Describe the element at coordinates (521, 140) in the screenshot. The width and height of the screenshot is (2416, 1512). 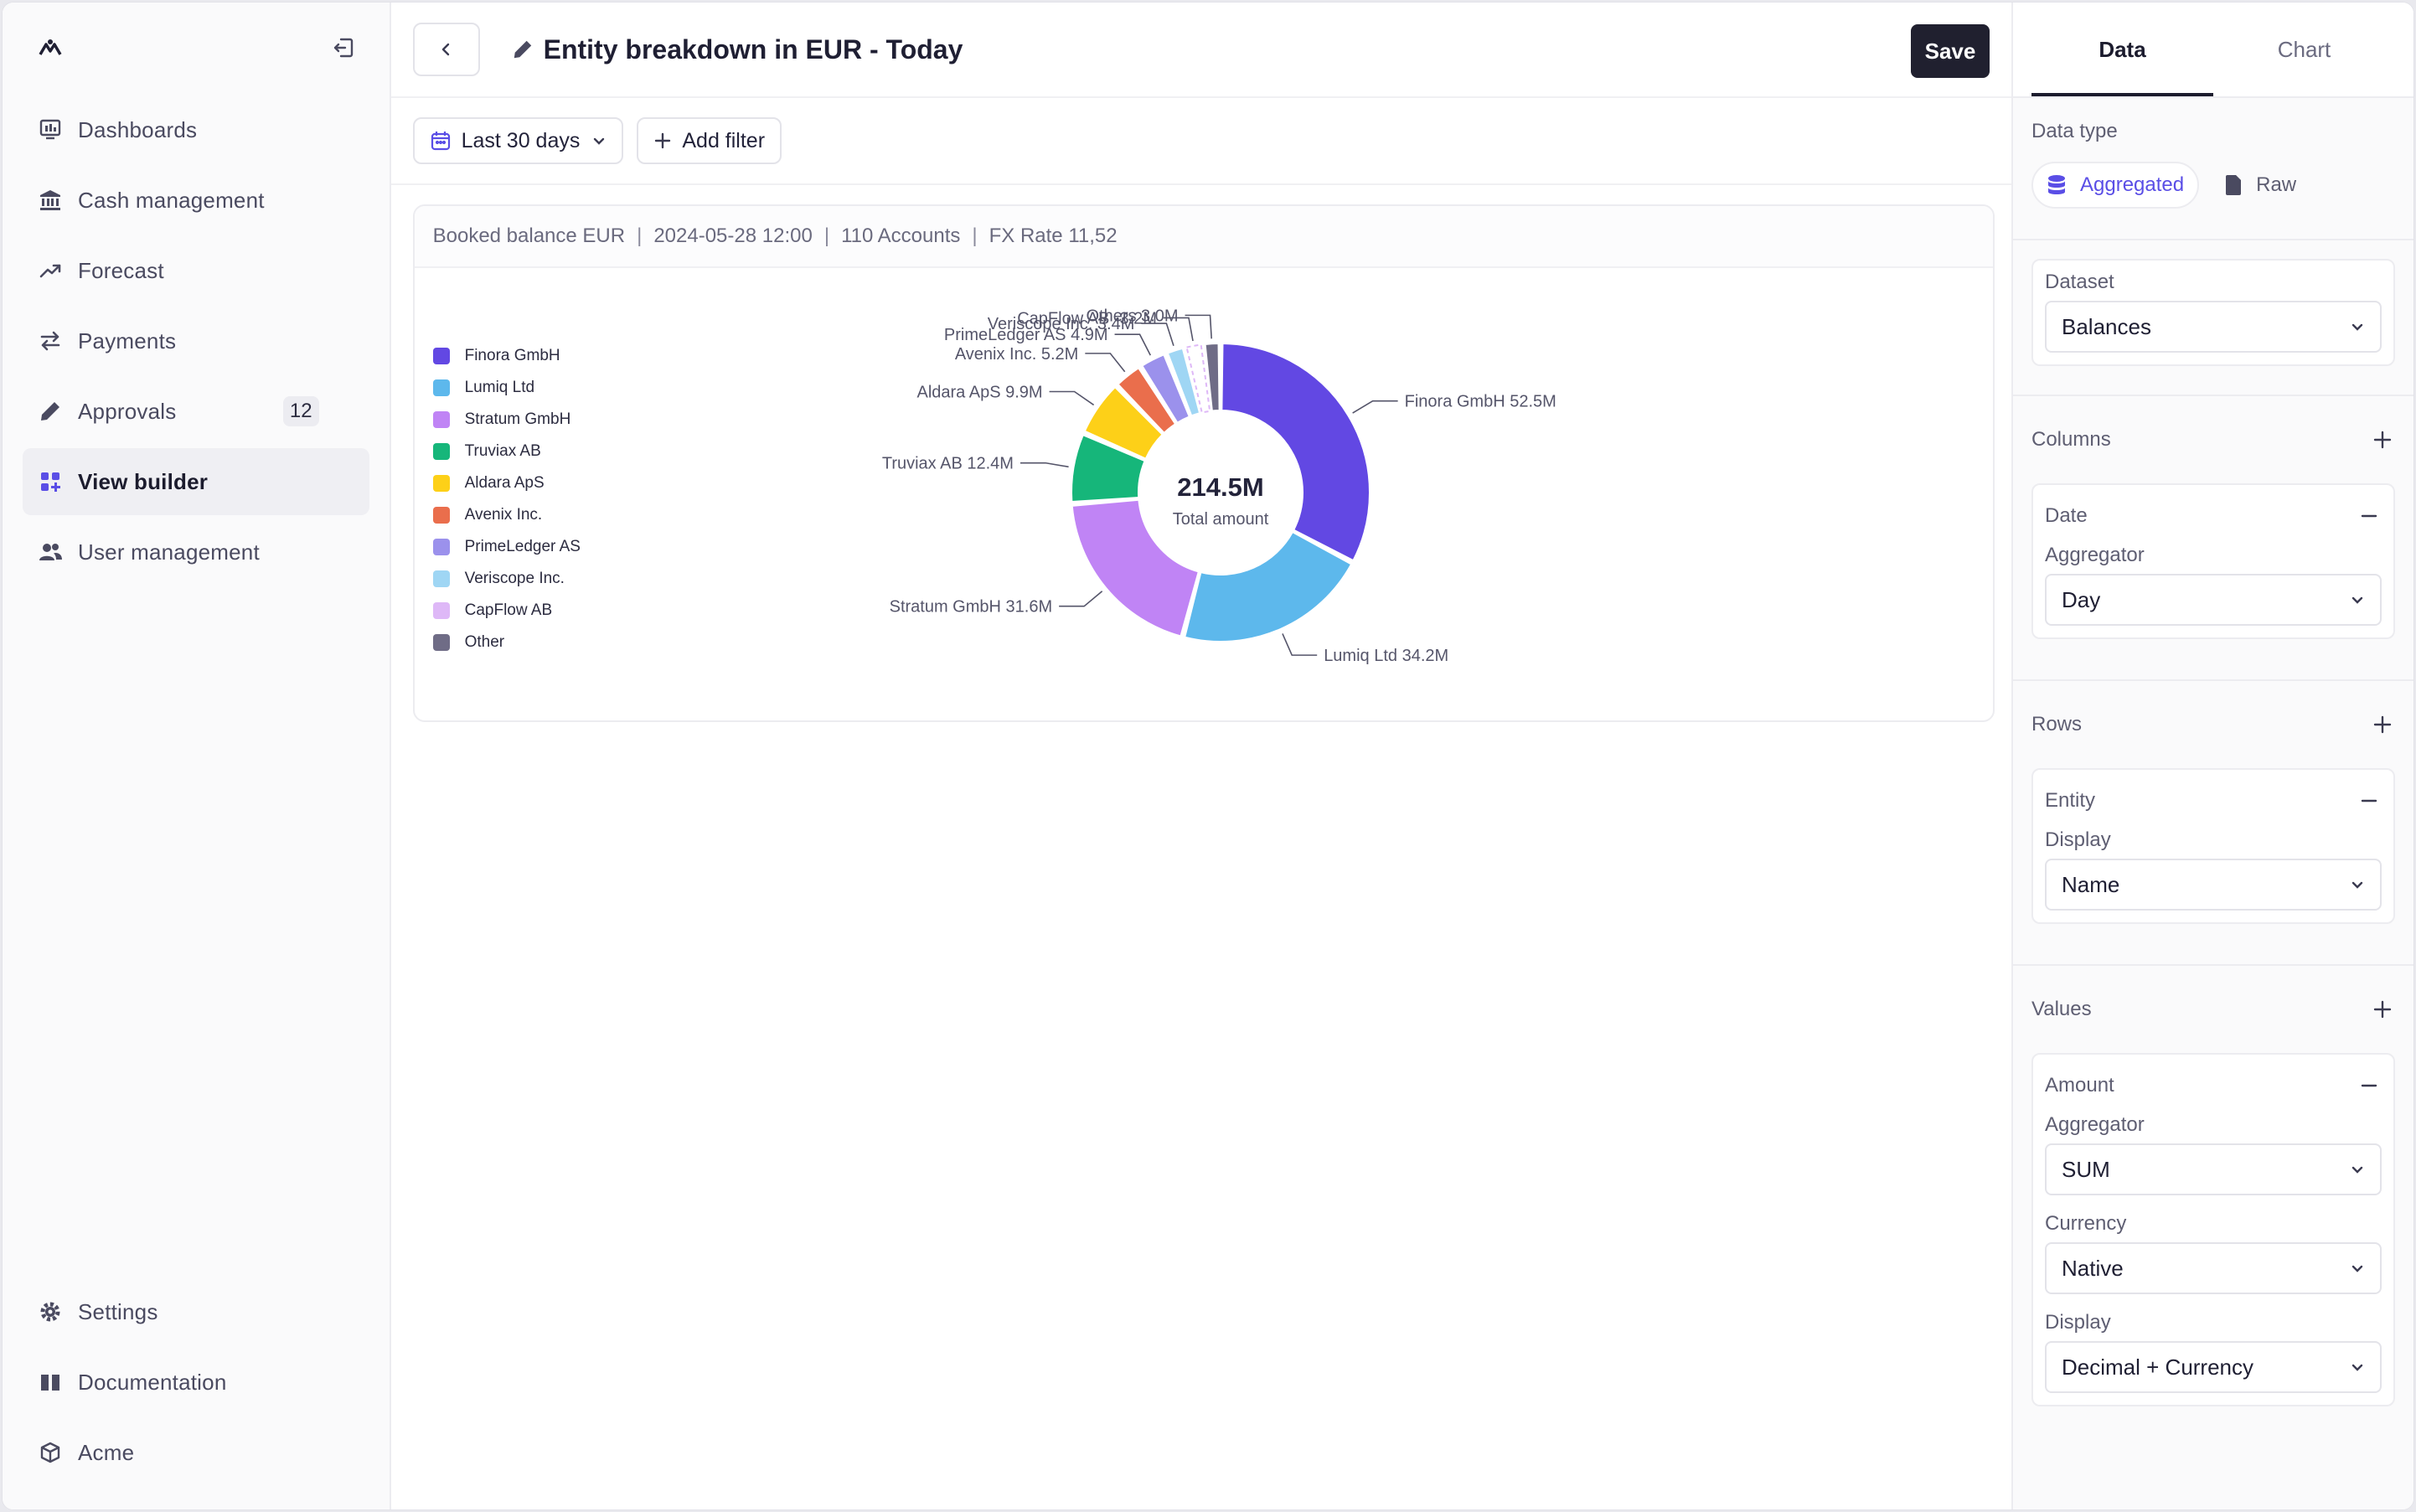
I see `date-range-label: Last 30 days` at that location.